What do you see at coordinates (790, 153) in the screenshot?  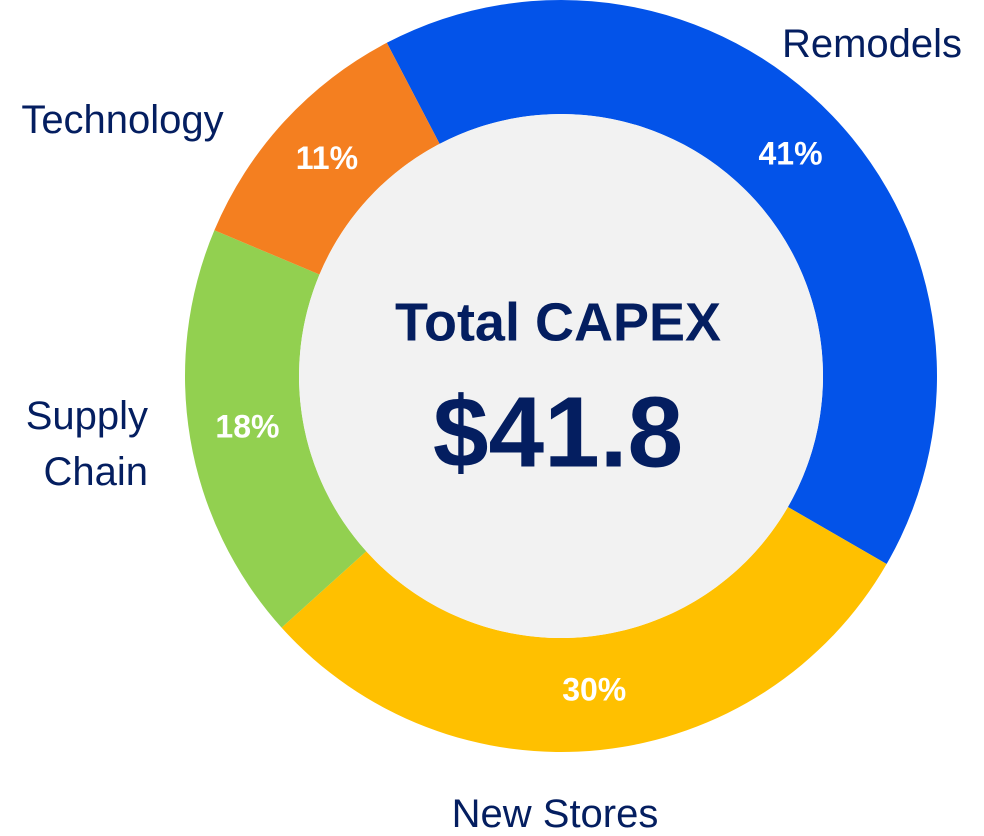 I see `value-label: 41%` at bounding box center [790, 153].